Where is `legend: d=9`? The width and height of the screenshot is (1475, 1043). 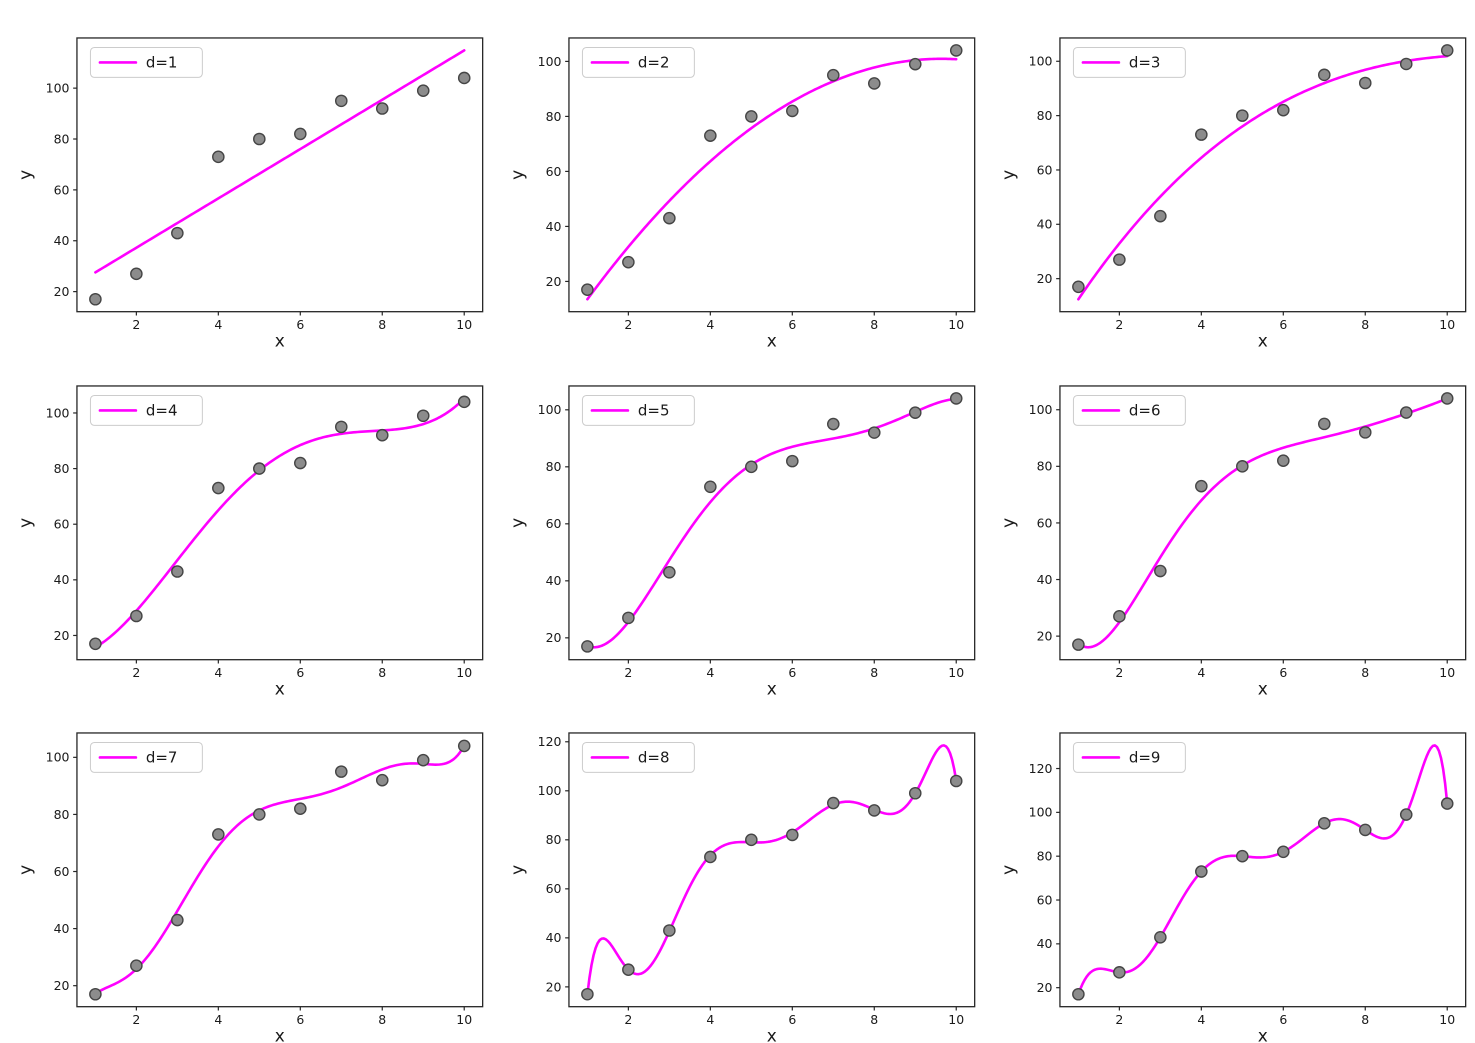
legend: d=9 is located at coordinates (1130, 758).